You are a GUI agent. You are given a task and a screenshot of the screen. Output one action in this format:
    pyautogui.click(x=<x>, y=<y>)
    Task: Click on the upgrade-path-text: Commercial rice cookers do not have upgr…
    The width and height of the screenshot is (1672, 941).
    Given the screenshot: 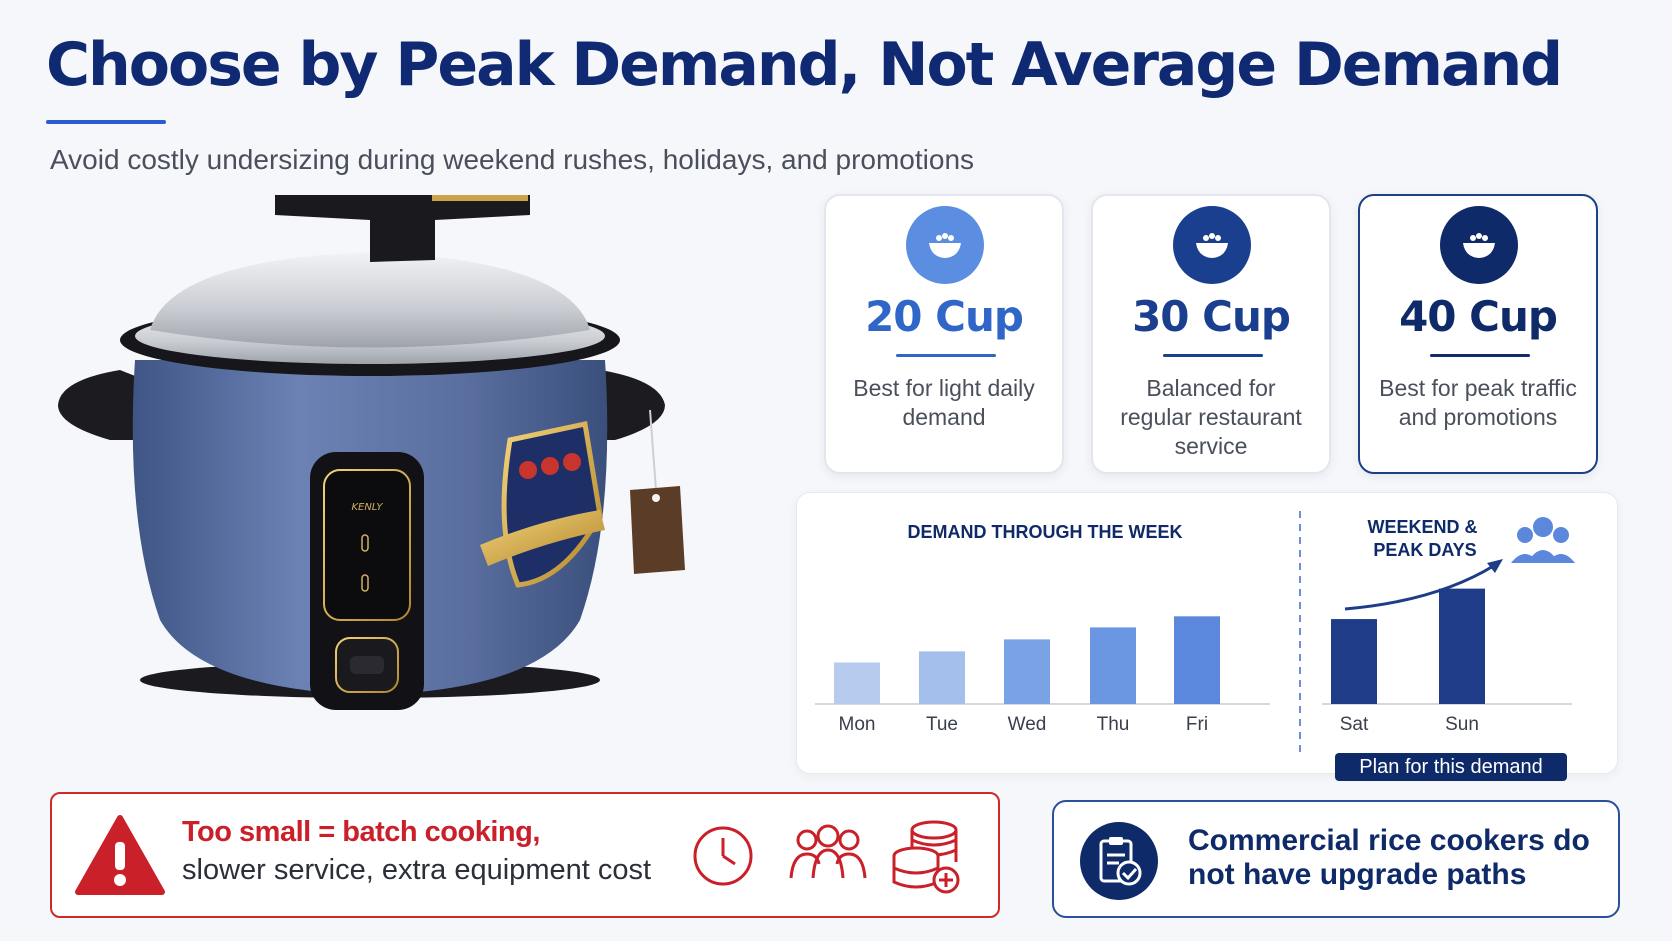 What is the action you would take?
    pyautogui.click(x=1389, y=857)
    